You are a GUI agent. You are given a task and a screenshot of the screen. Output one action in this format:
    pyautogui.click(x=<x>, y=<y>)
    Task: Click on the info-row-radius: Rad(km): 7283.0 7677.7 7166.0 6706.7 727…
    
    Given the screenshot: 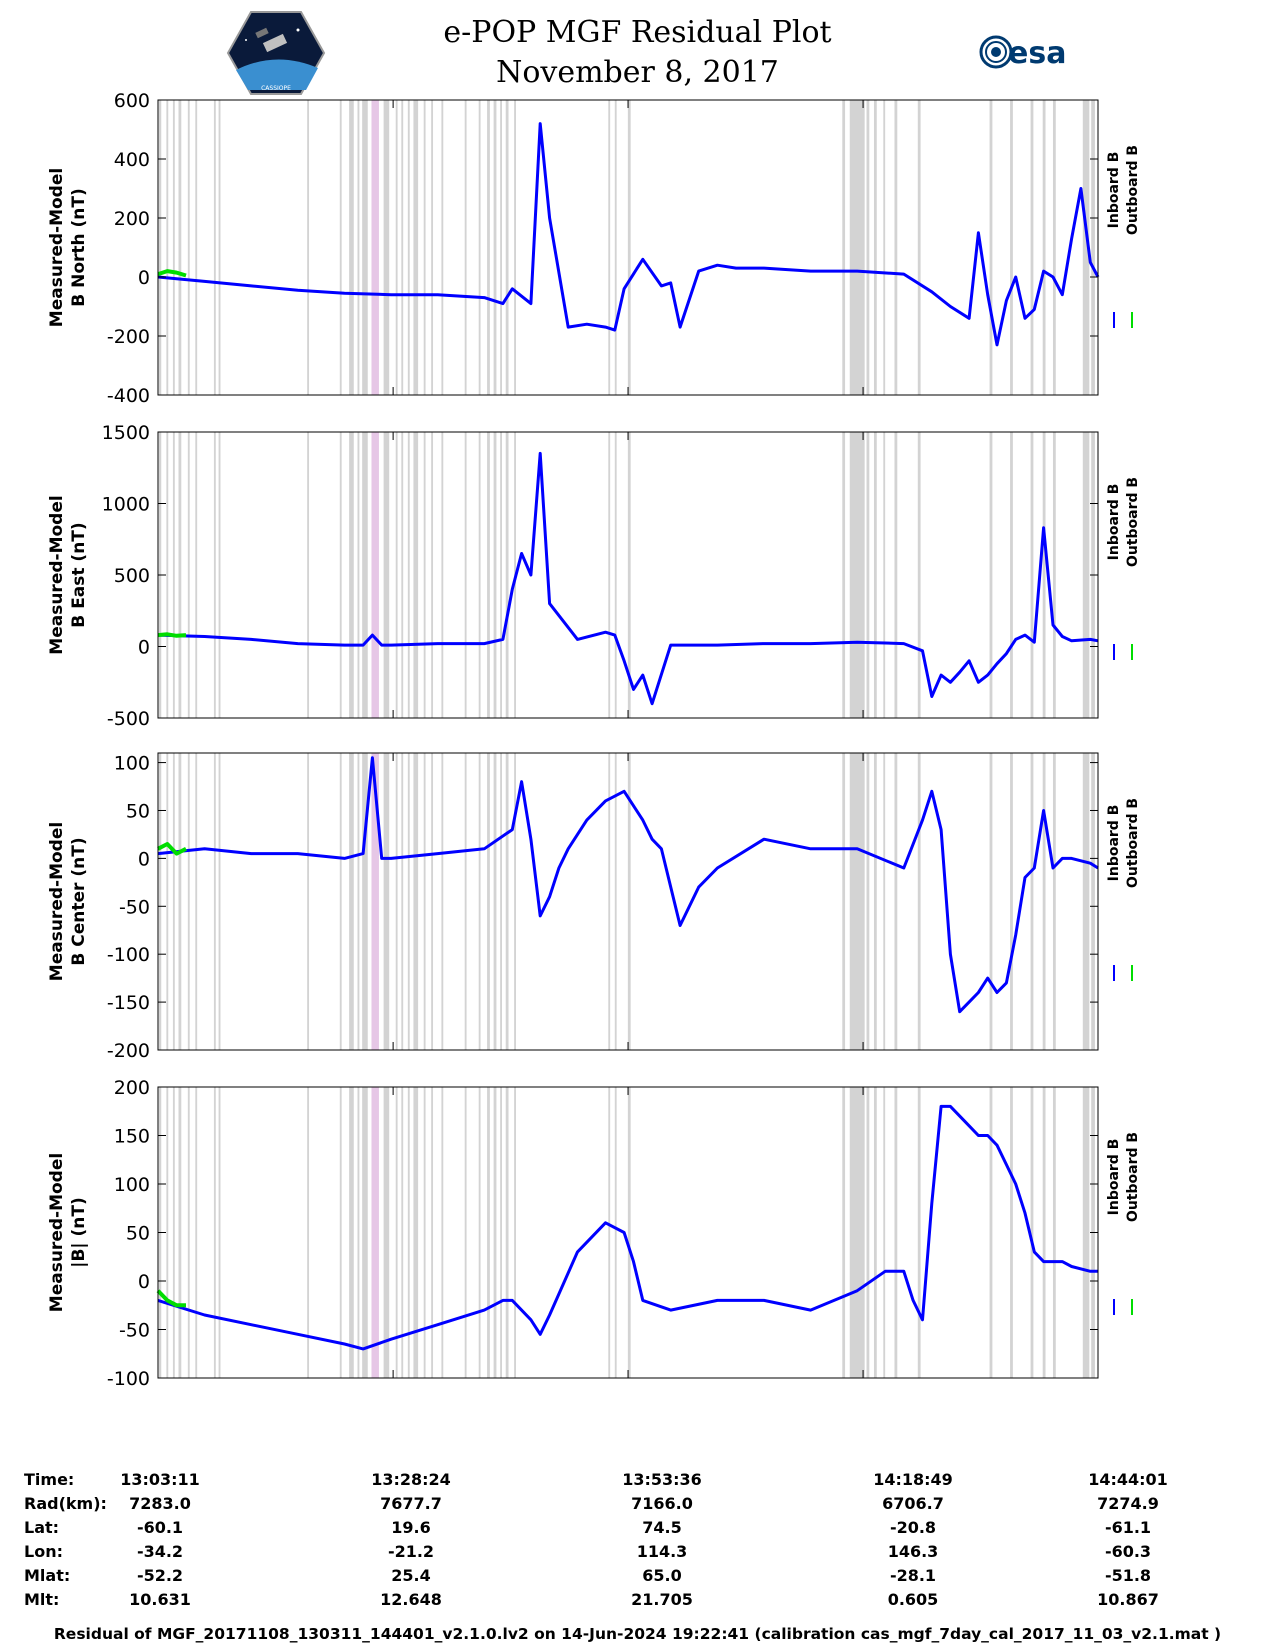 What is the action you would take?
    pyautogui.click(x=637, y=1506)
    